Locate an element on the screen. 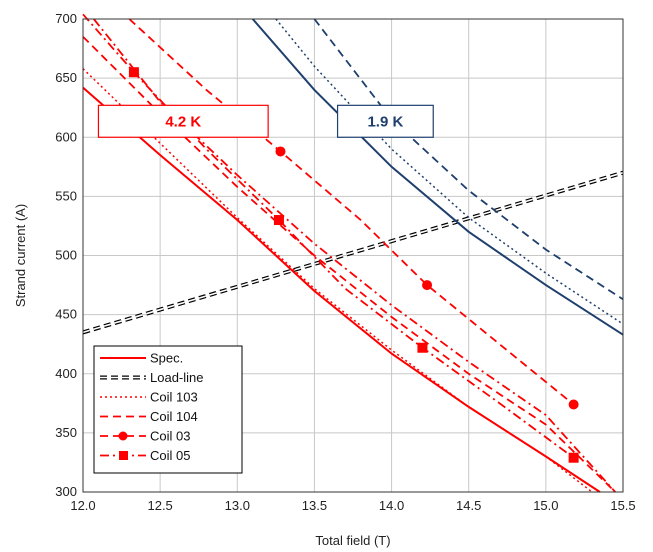  legend-label-coil-05: Coil 05 is located at coordinates (170, 455).